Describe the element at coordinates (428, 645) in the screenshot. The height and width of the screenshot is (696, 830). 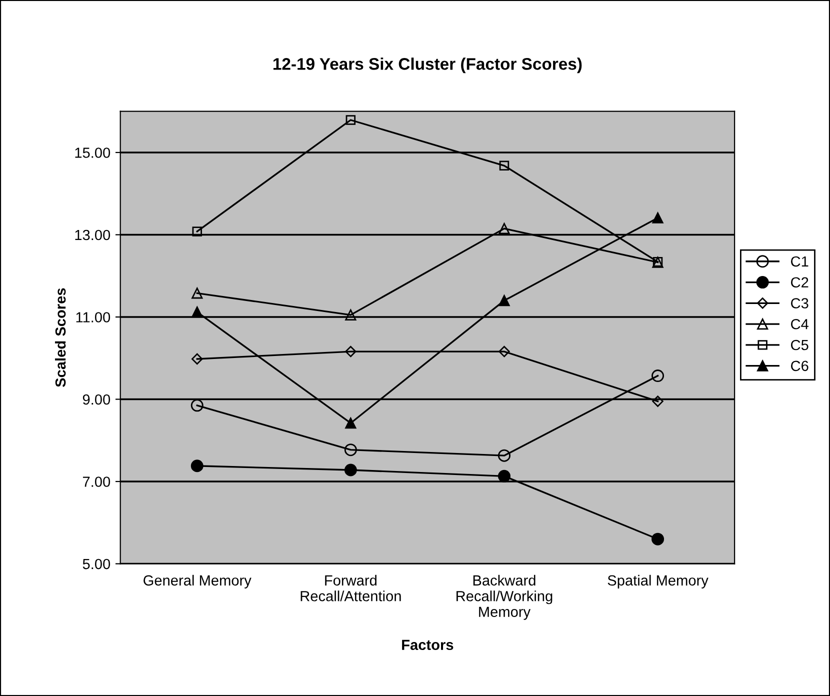
I see `x-axis-title: Factors` at that location.